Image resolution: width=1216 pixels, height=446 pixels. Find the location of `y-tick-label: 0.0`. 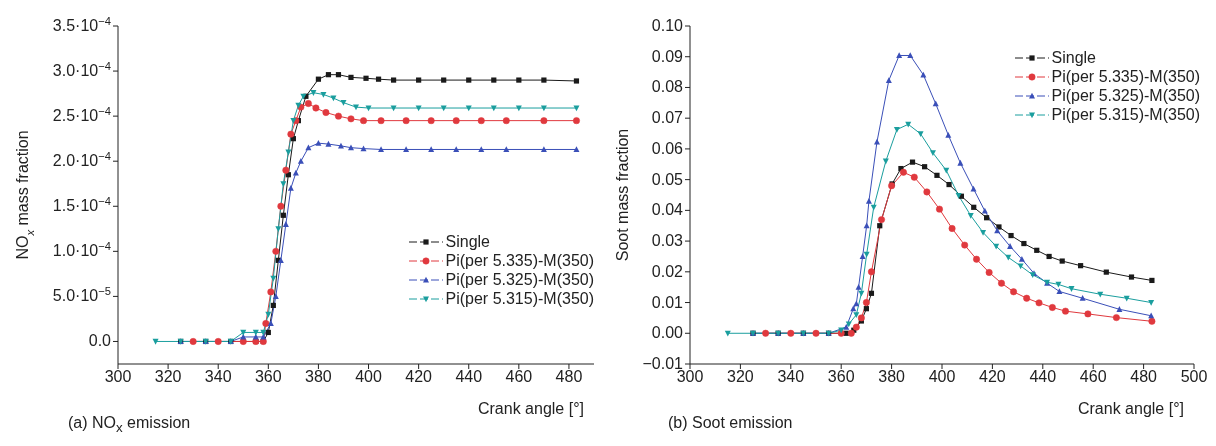

y-tick-label: 0.0 is located at coordinates (100, 341).